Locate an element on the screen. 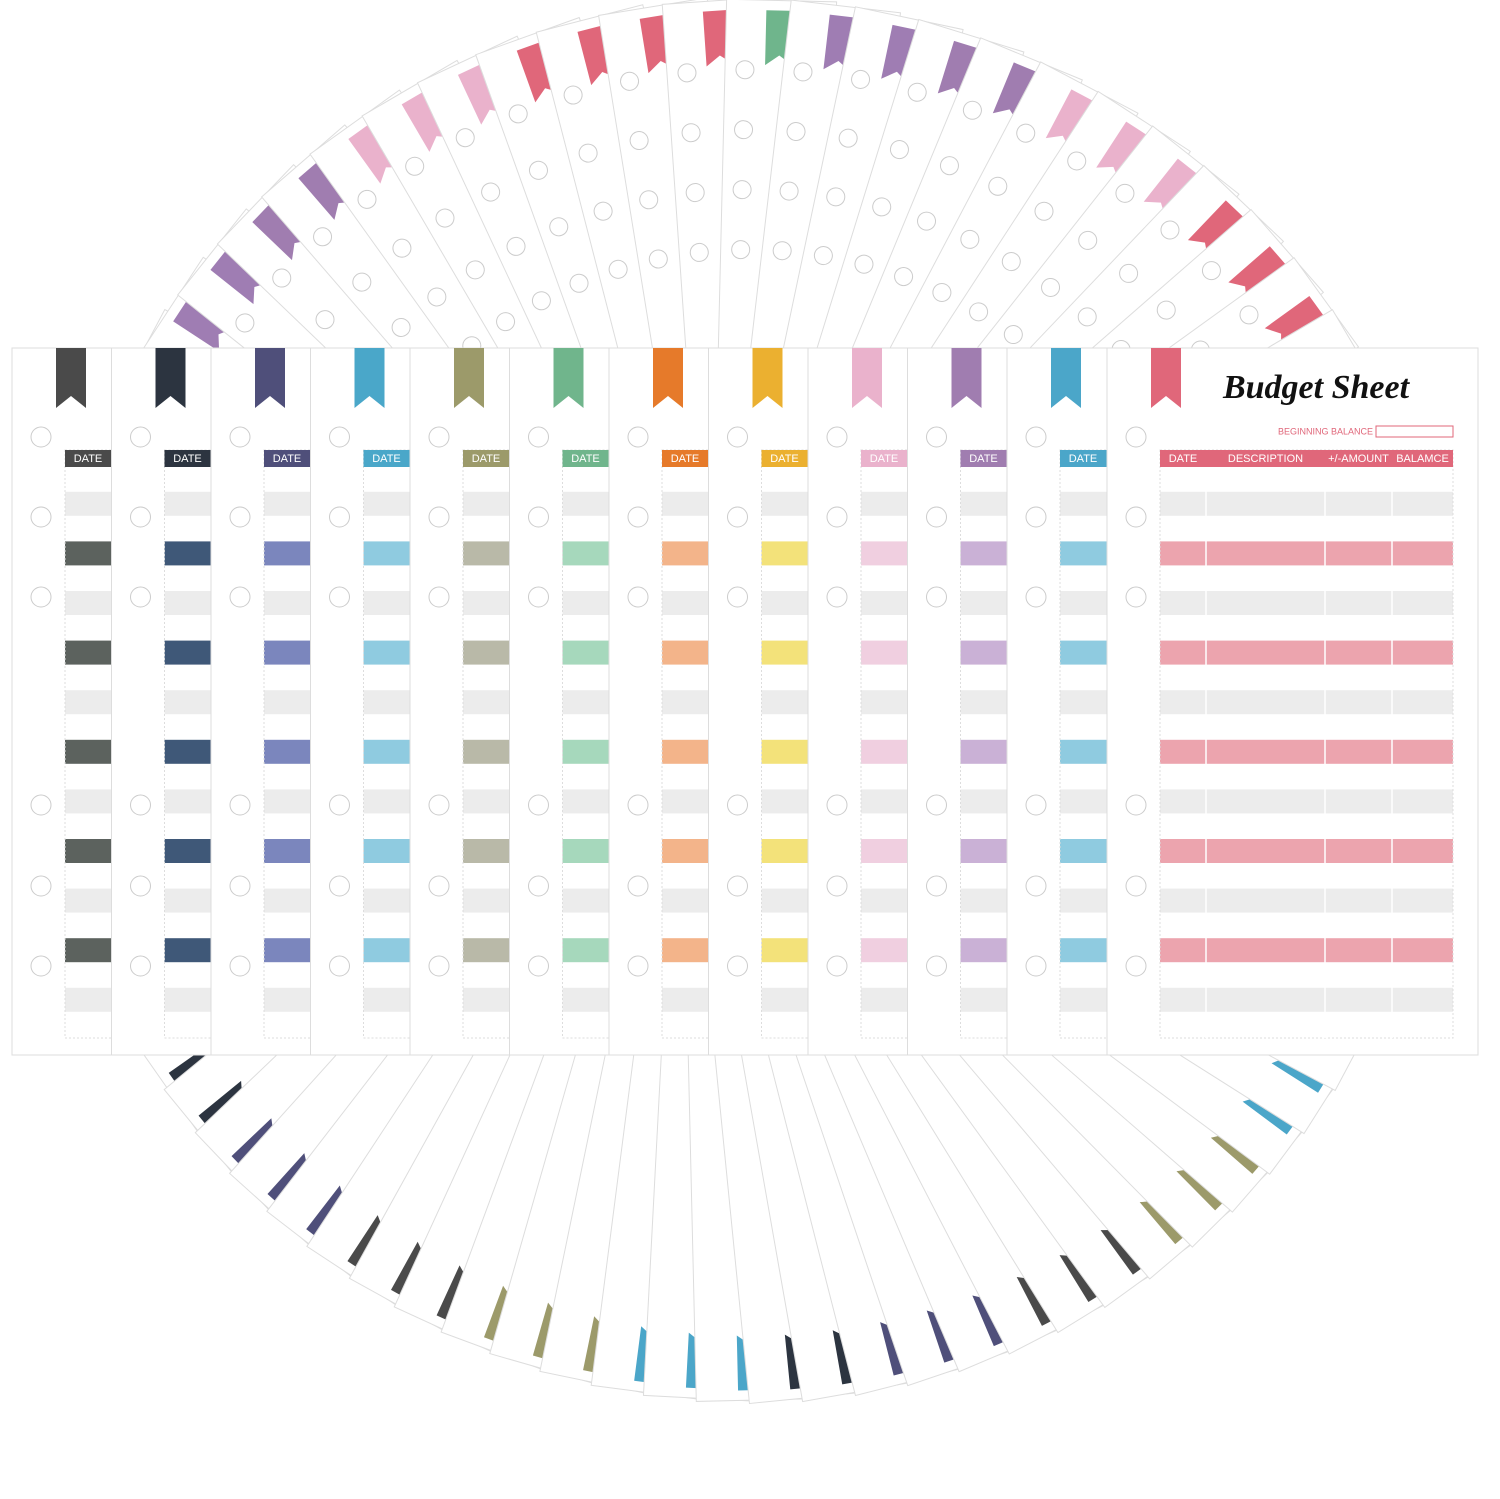  column-header: BALAMCE is located at coordinates (1422, 459).